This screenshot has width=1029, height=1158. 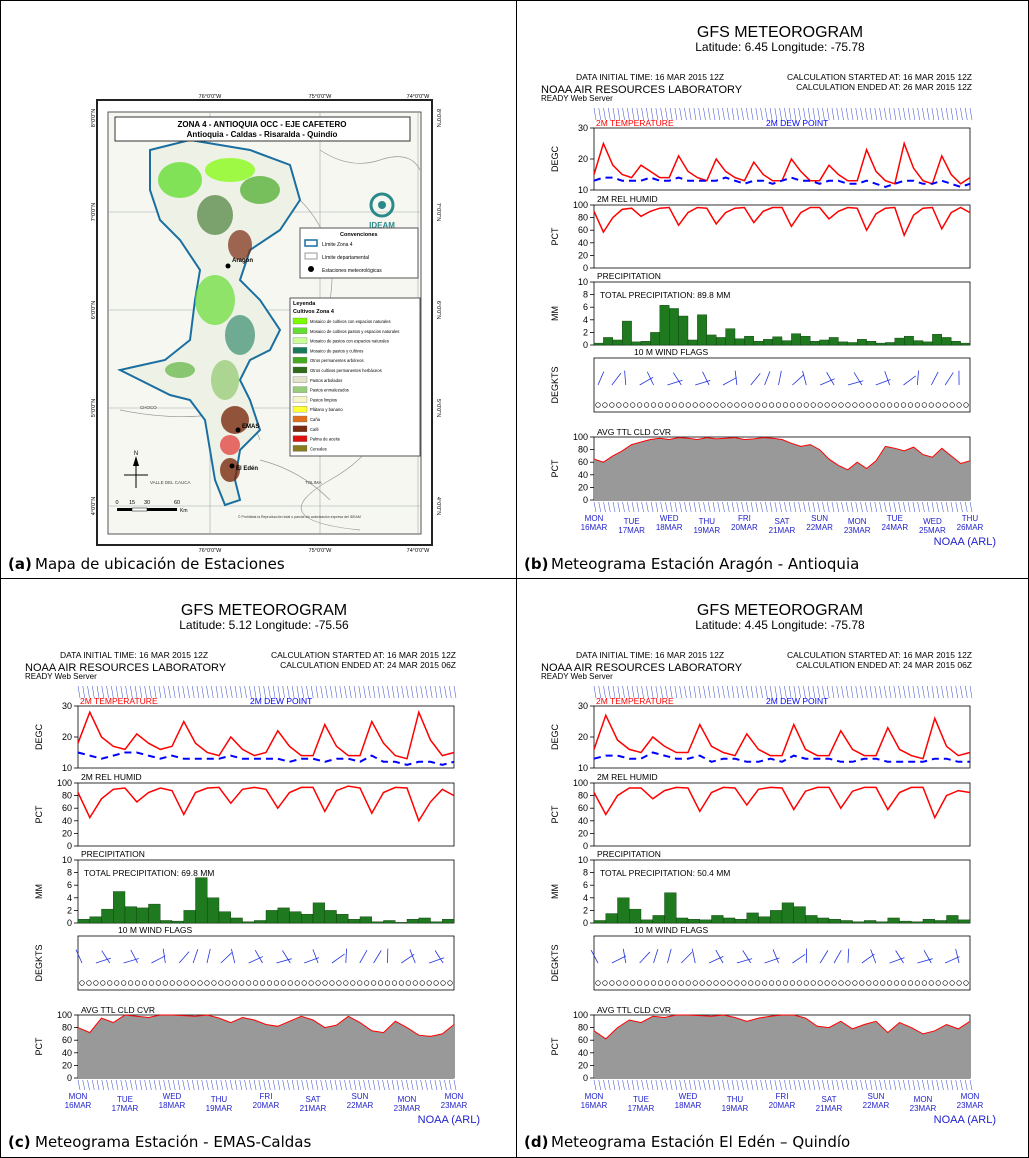 I want to click on convention-swatch, so click(x=311, y=269).